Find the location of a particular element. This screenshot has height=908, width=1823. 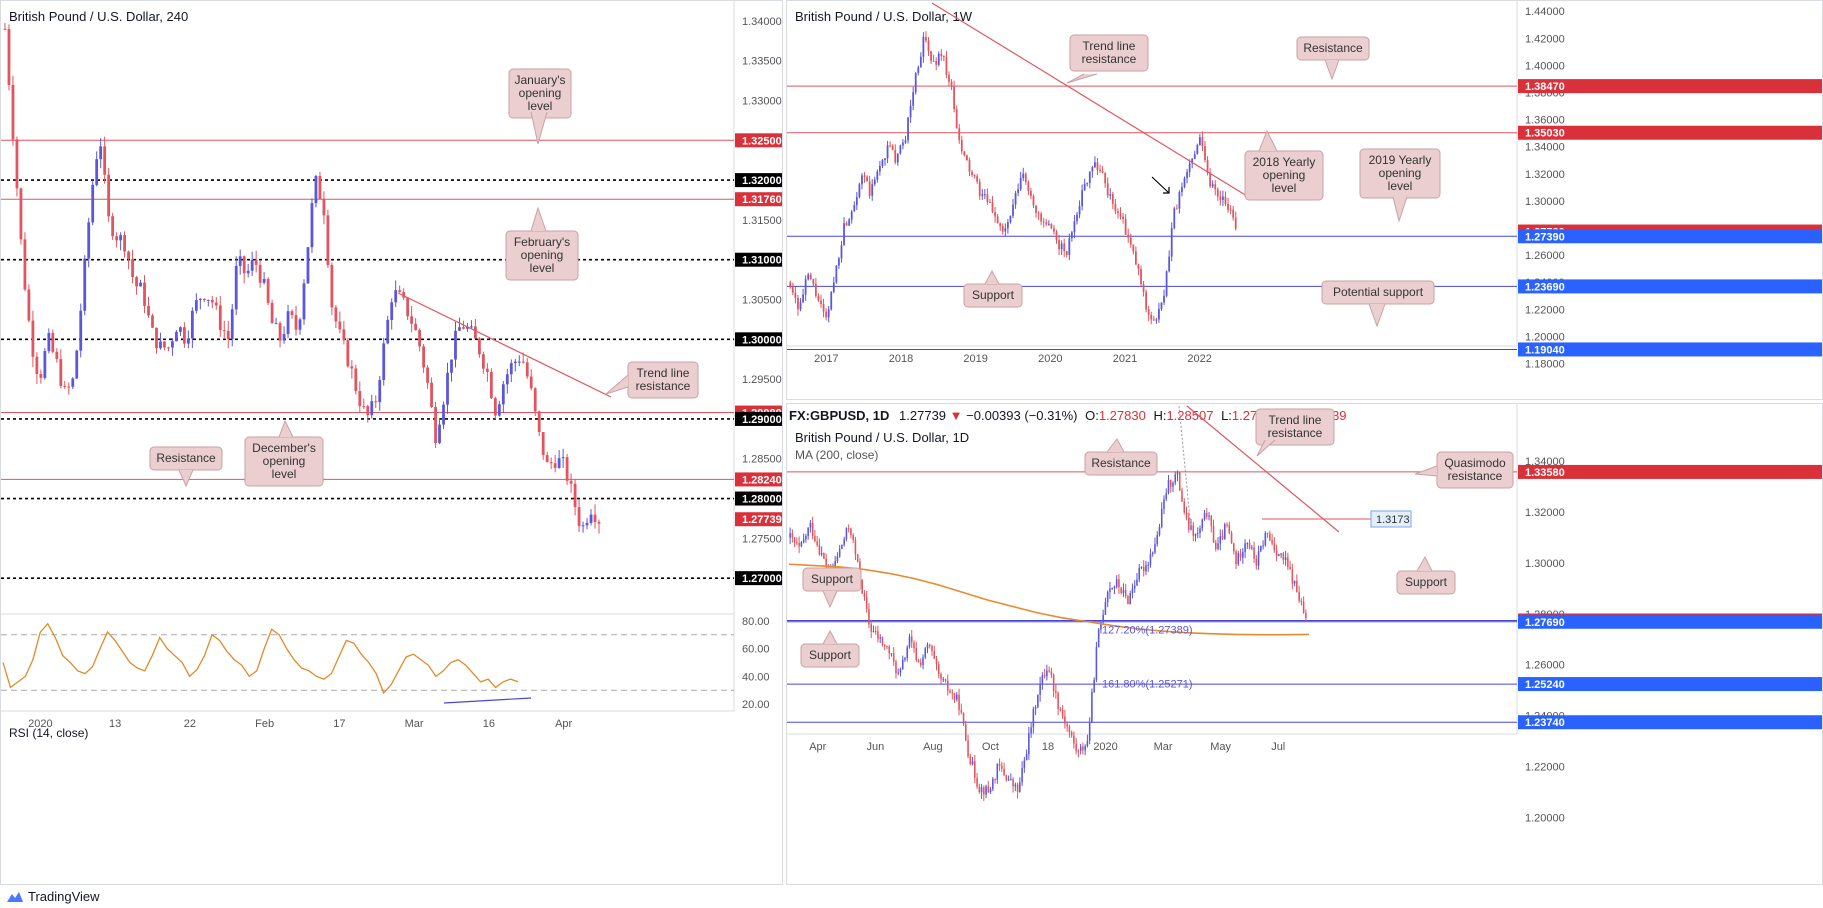

x-tick-label: Jul is located at coordinates (1278, 747).